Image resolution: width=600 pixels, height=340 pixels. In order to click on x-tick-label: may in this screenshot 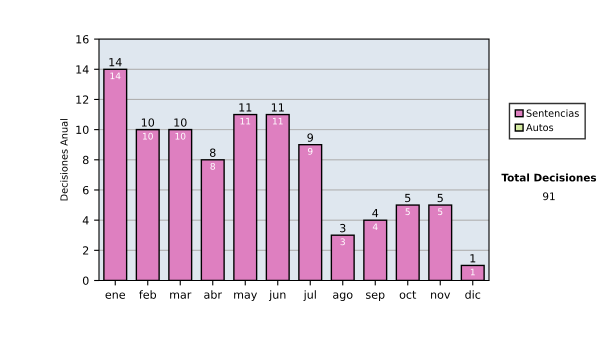, I will do `click(246, 296)`.